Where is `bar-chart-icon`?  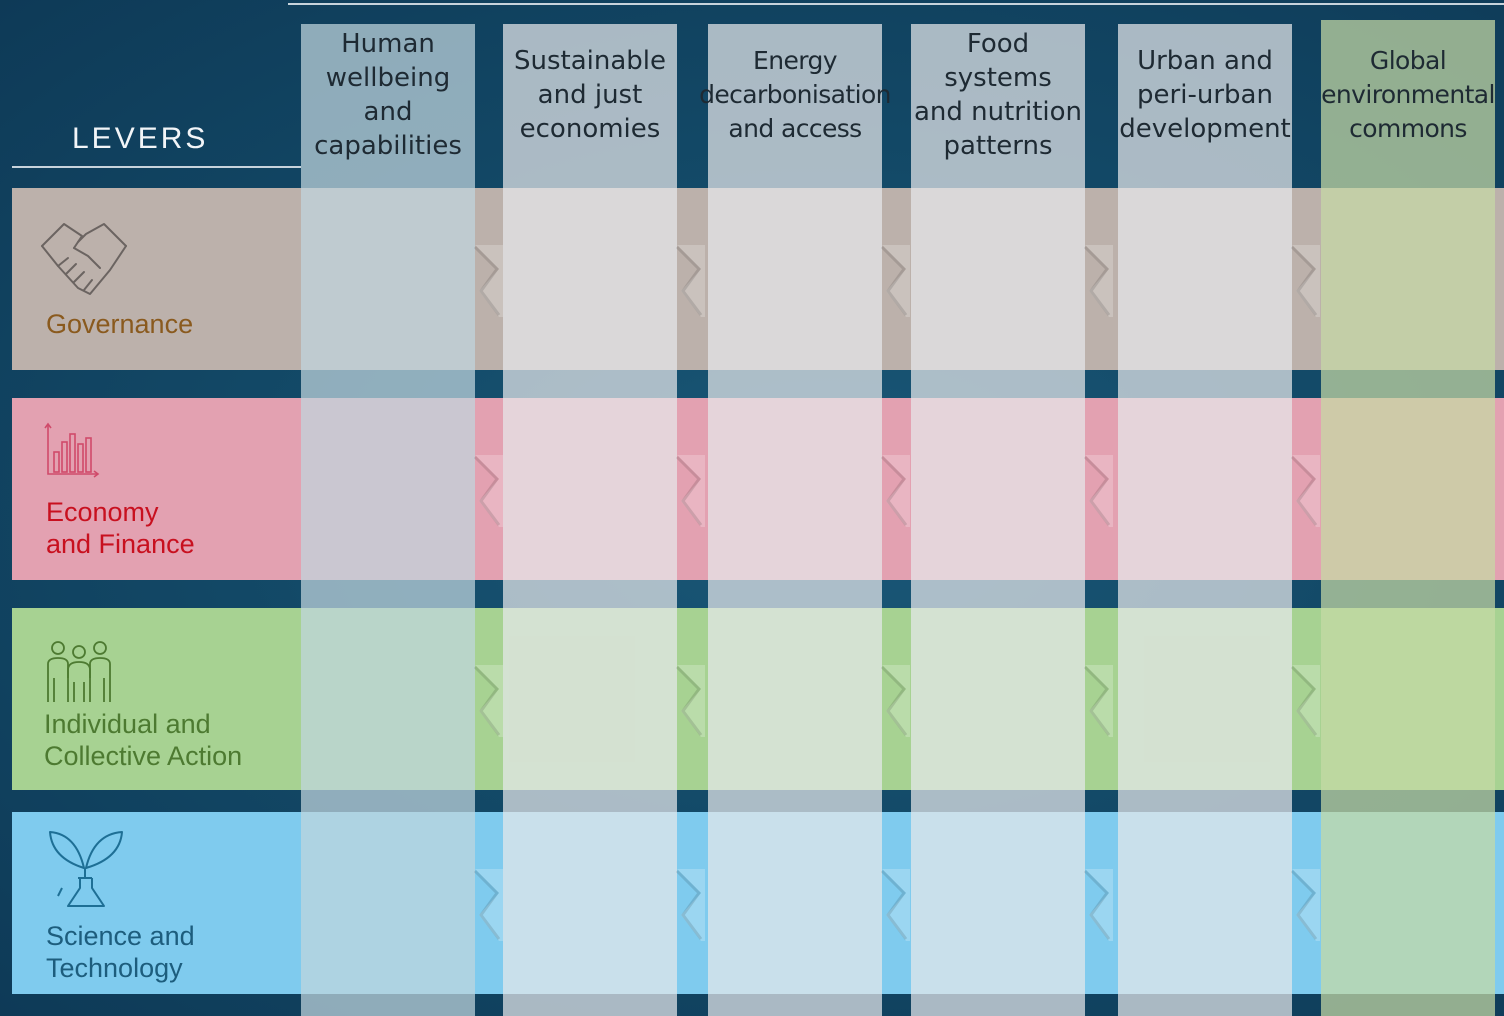
bar-chart-icon is located at coordinates (72, 452).